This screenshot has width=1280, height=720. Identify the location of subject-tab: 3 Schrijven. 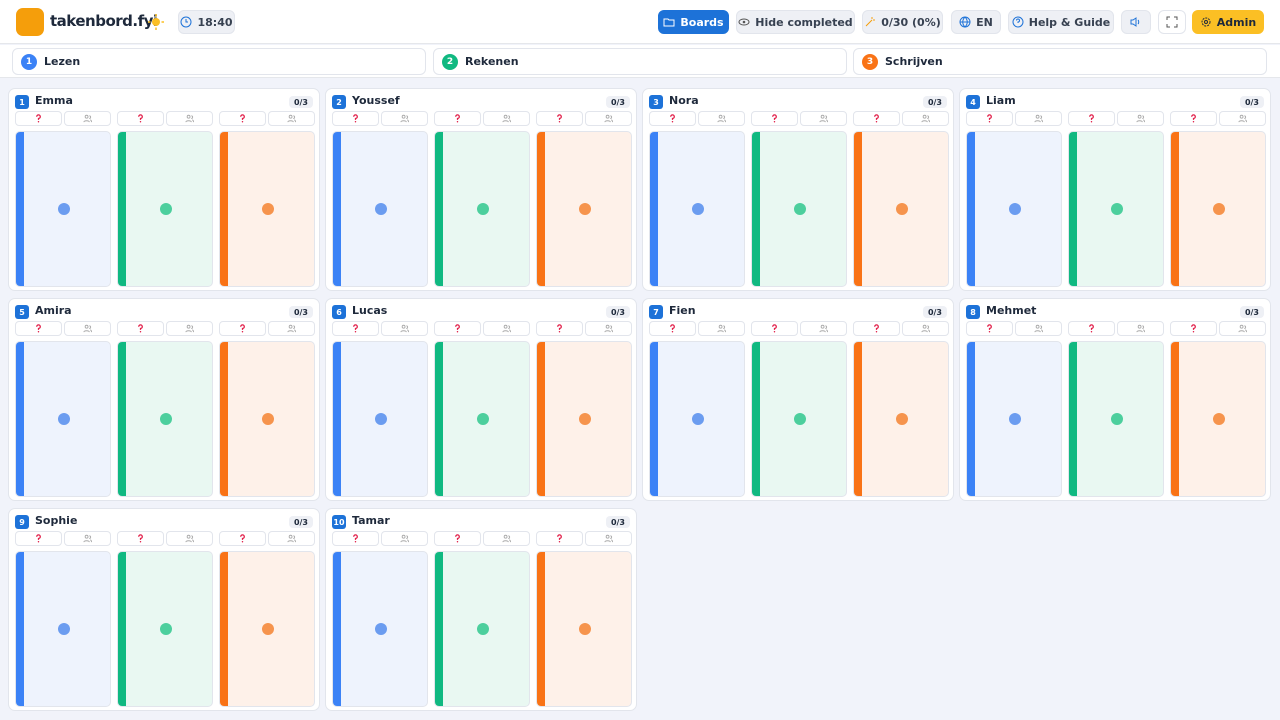
(1060, 61).